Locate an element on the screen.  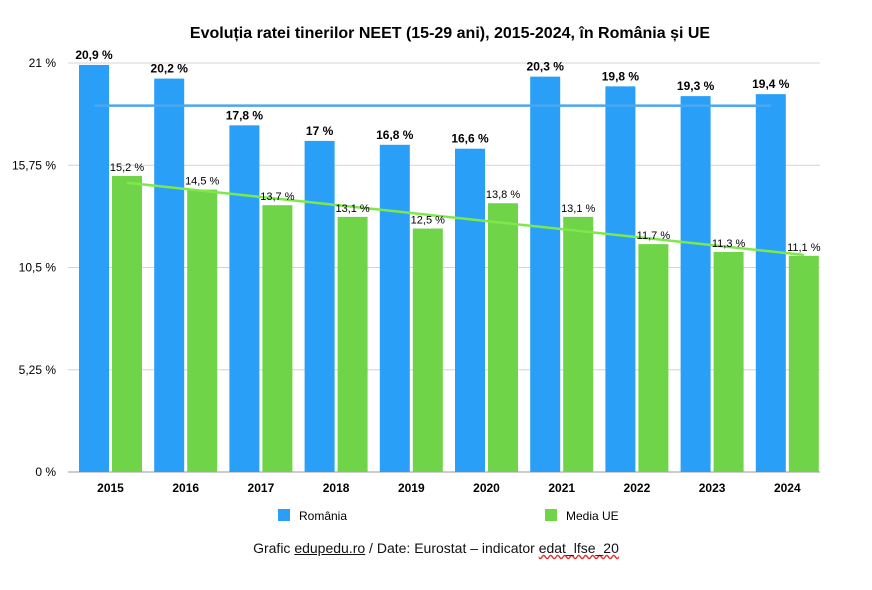
indicator-code: edat_lfse_20 is located at coordinates (578, 548).